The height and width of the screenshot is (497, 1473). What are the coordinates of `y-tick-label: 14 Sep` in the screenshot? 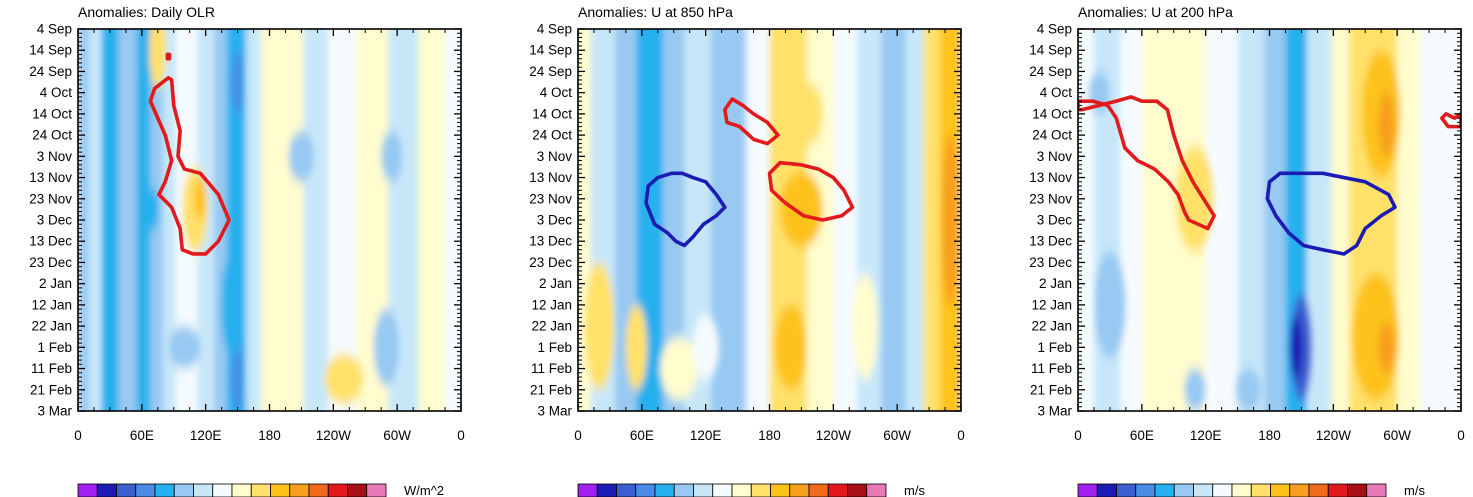 It's located at (550, 50).